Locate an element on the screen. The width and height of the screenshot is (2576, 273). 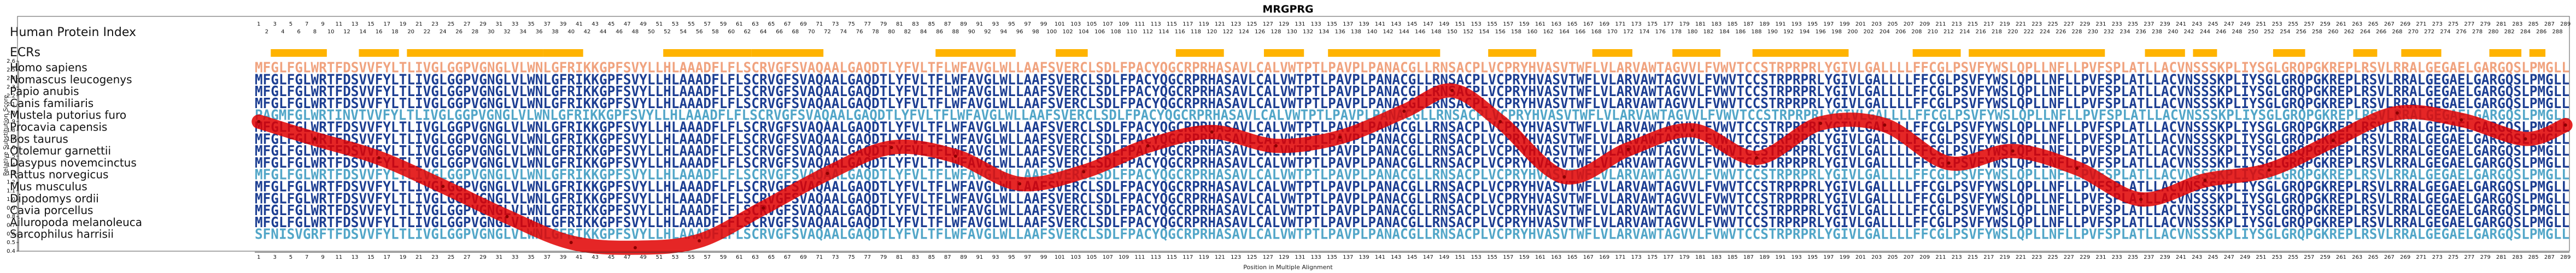
y-tick-label: 1.2 is located at coordinates (11, 182).